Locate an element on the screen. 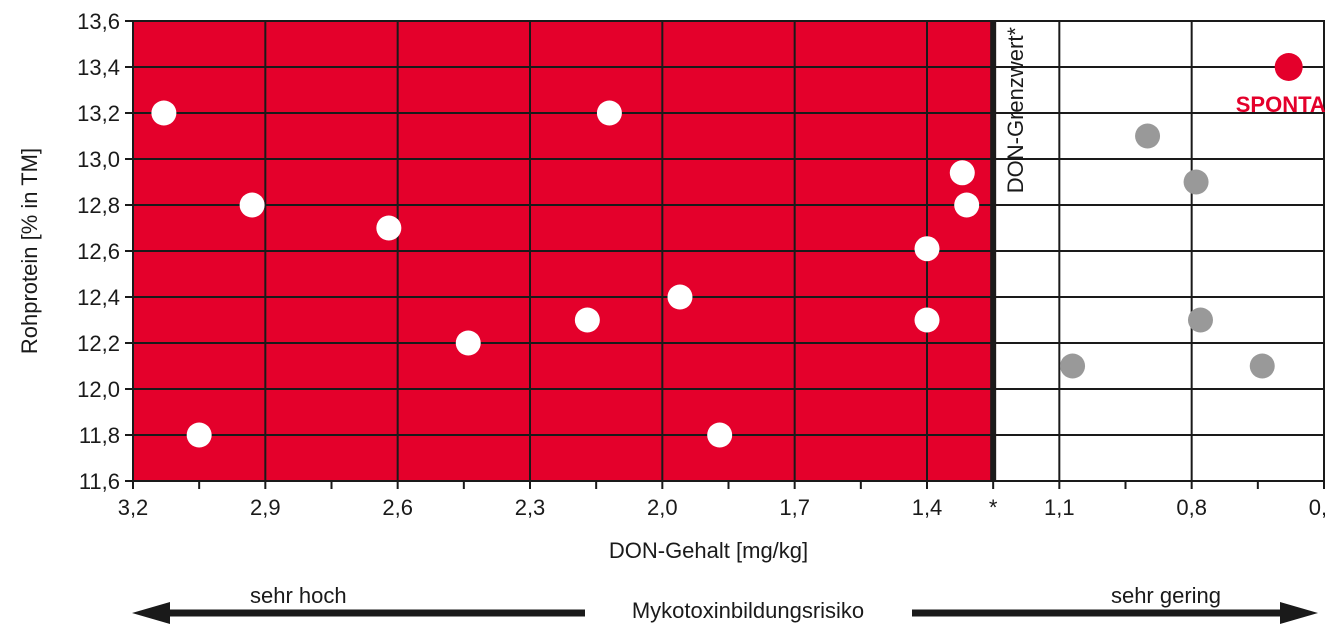 This screenshot has height=624, width=1325. threshold-label: DON-Grenzwert* is located at coordinates (1015, 110).